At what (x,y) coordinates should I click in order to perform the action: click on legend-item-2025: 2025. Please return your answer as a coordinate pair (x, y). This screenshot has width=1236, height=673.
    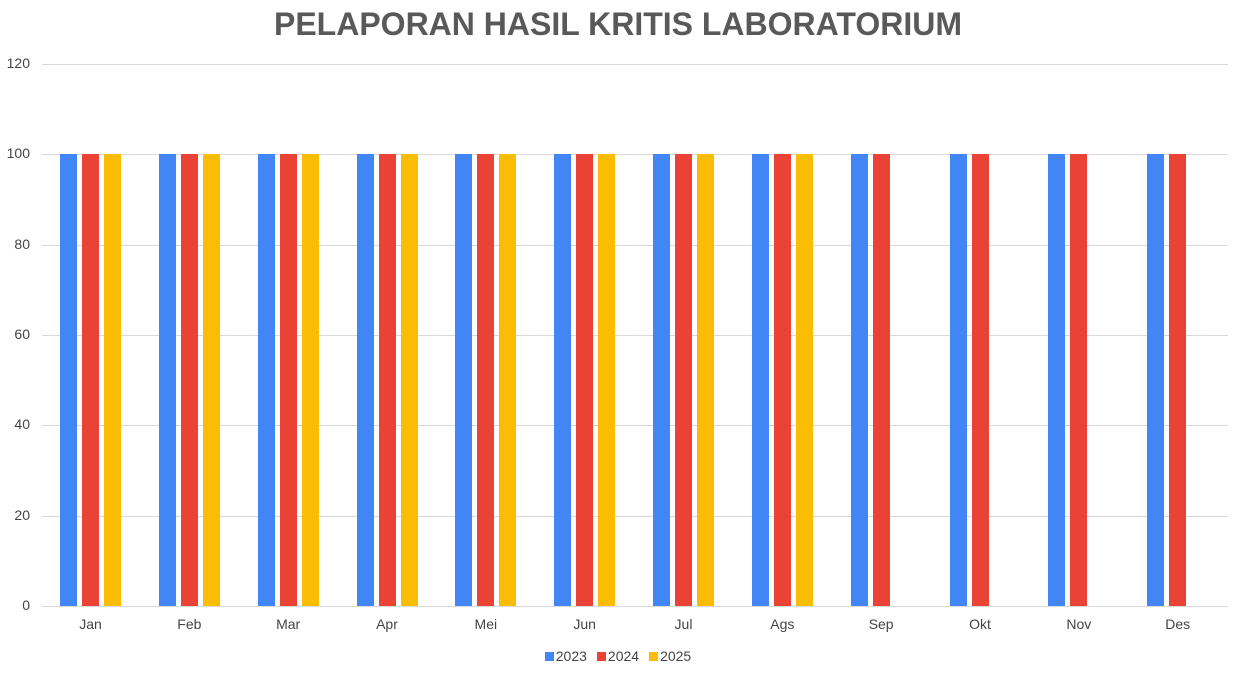
    Looking at the image, I should click on (670, 656).